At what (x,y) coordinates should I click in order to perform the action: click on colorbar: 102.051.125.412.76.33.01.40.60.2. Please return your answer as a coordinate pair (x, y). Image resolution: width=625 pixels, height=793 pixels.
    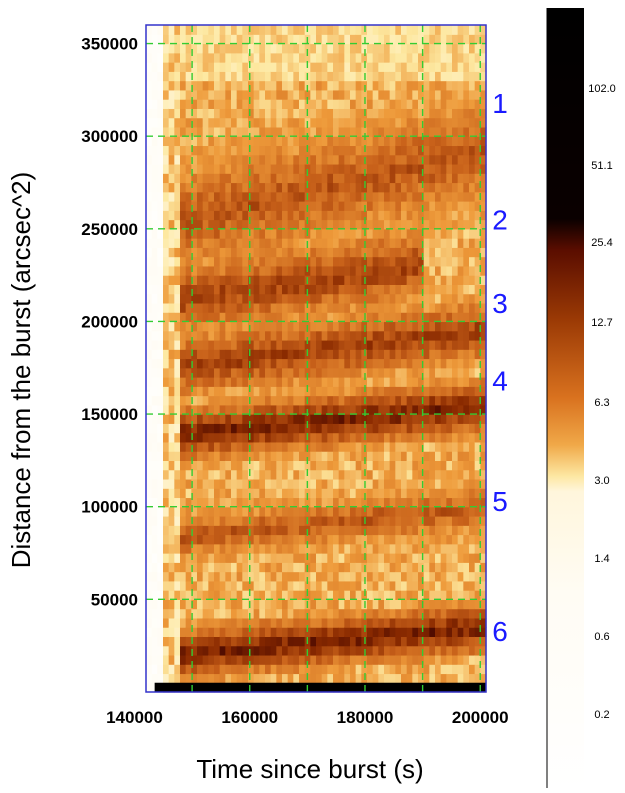
    Looking at the image, I should click on (581, 398).